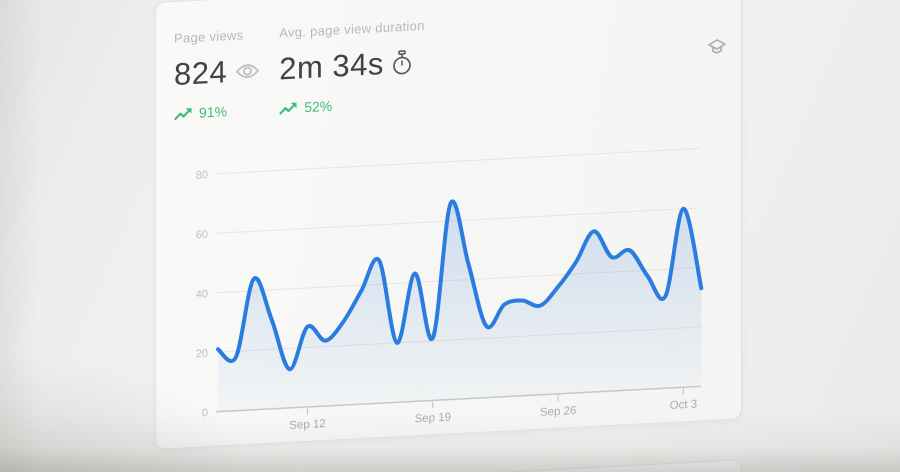 This screenshot has width=900, height=472. Describe the element at coordinates (683, 405) in the screenshot. I see `x-tick-label: Oct 3` at that location.